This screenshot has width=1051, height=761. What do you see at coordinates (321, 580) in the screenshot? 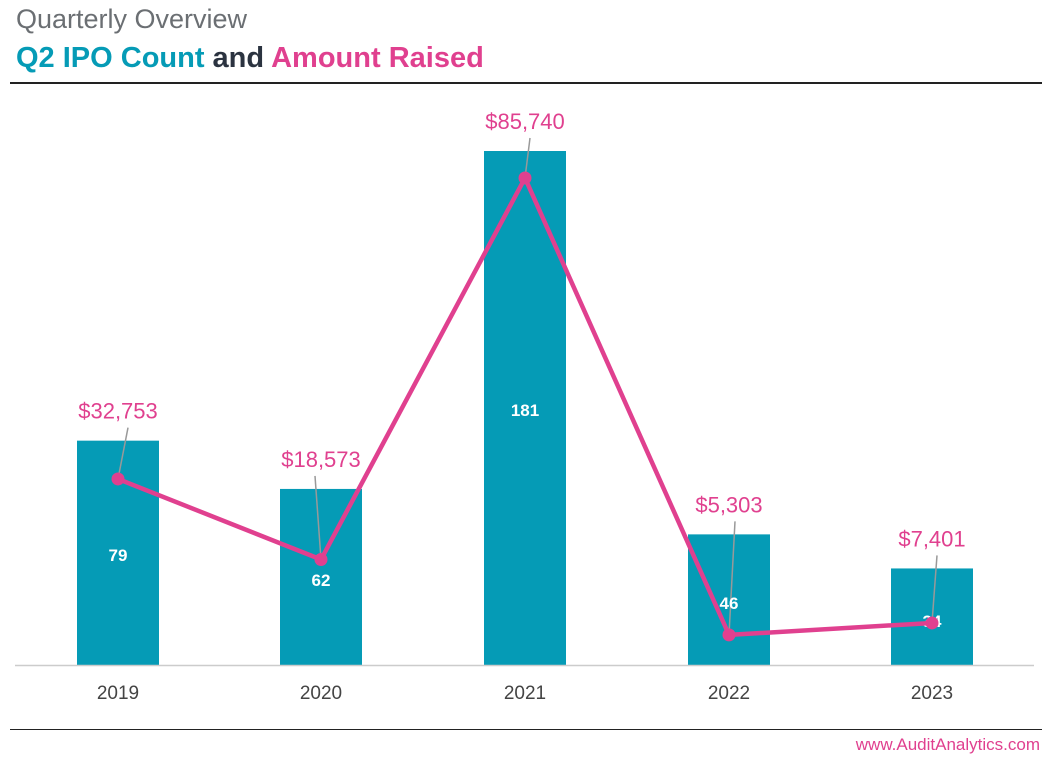
I see `count-label: 62` at bounding box center [321, 580].